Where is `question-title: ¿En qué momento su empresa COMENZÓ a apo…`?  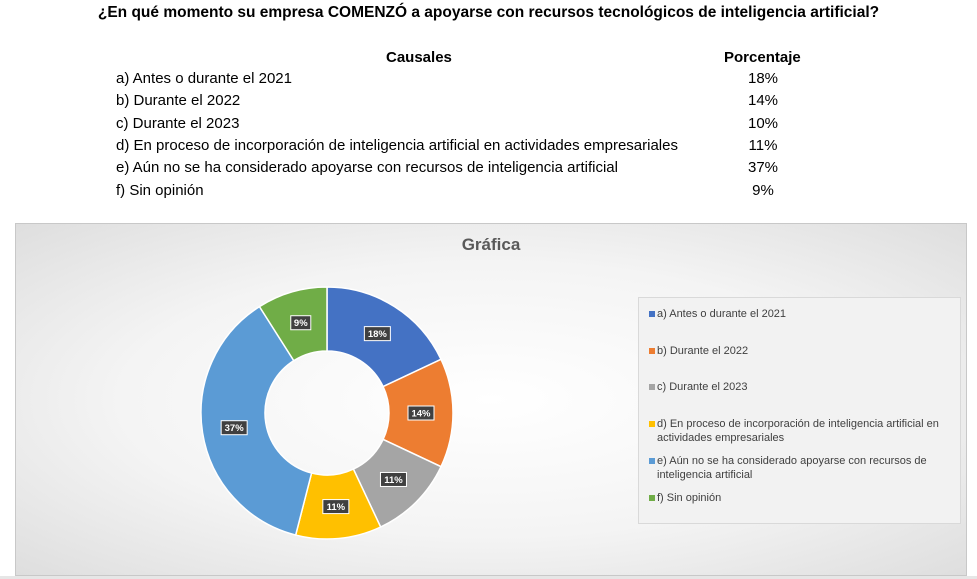 question-title: ¿En qué momento su empresa COMENZÓ a apo… is located at coordinates (488, 12).